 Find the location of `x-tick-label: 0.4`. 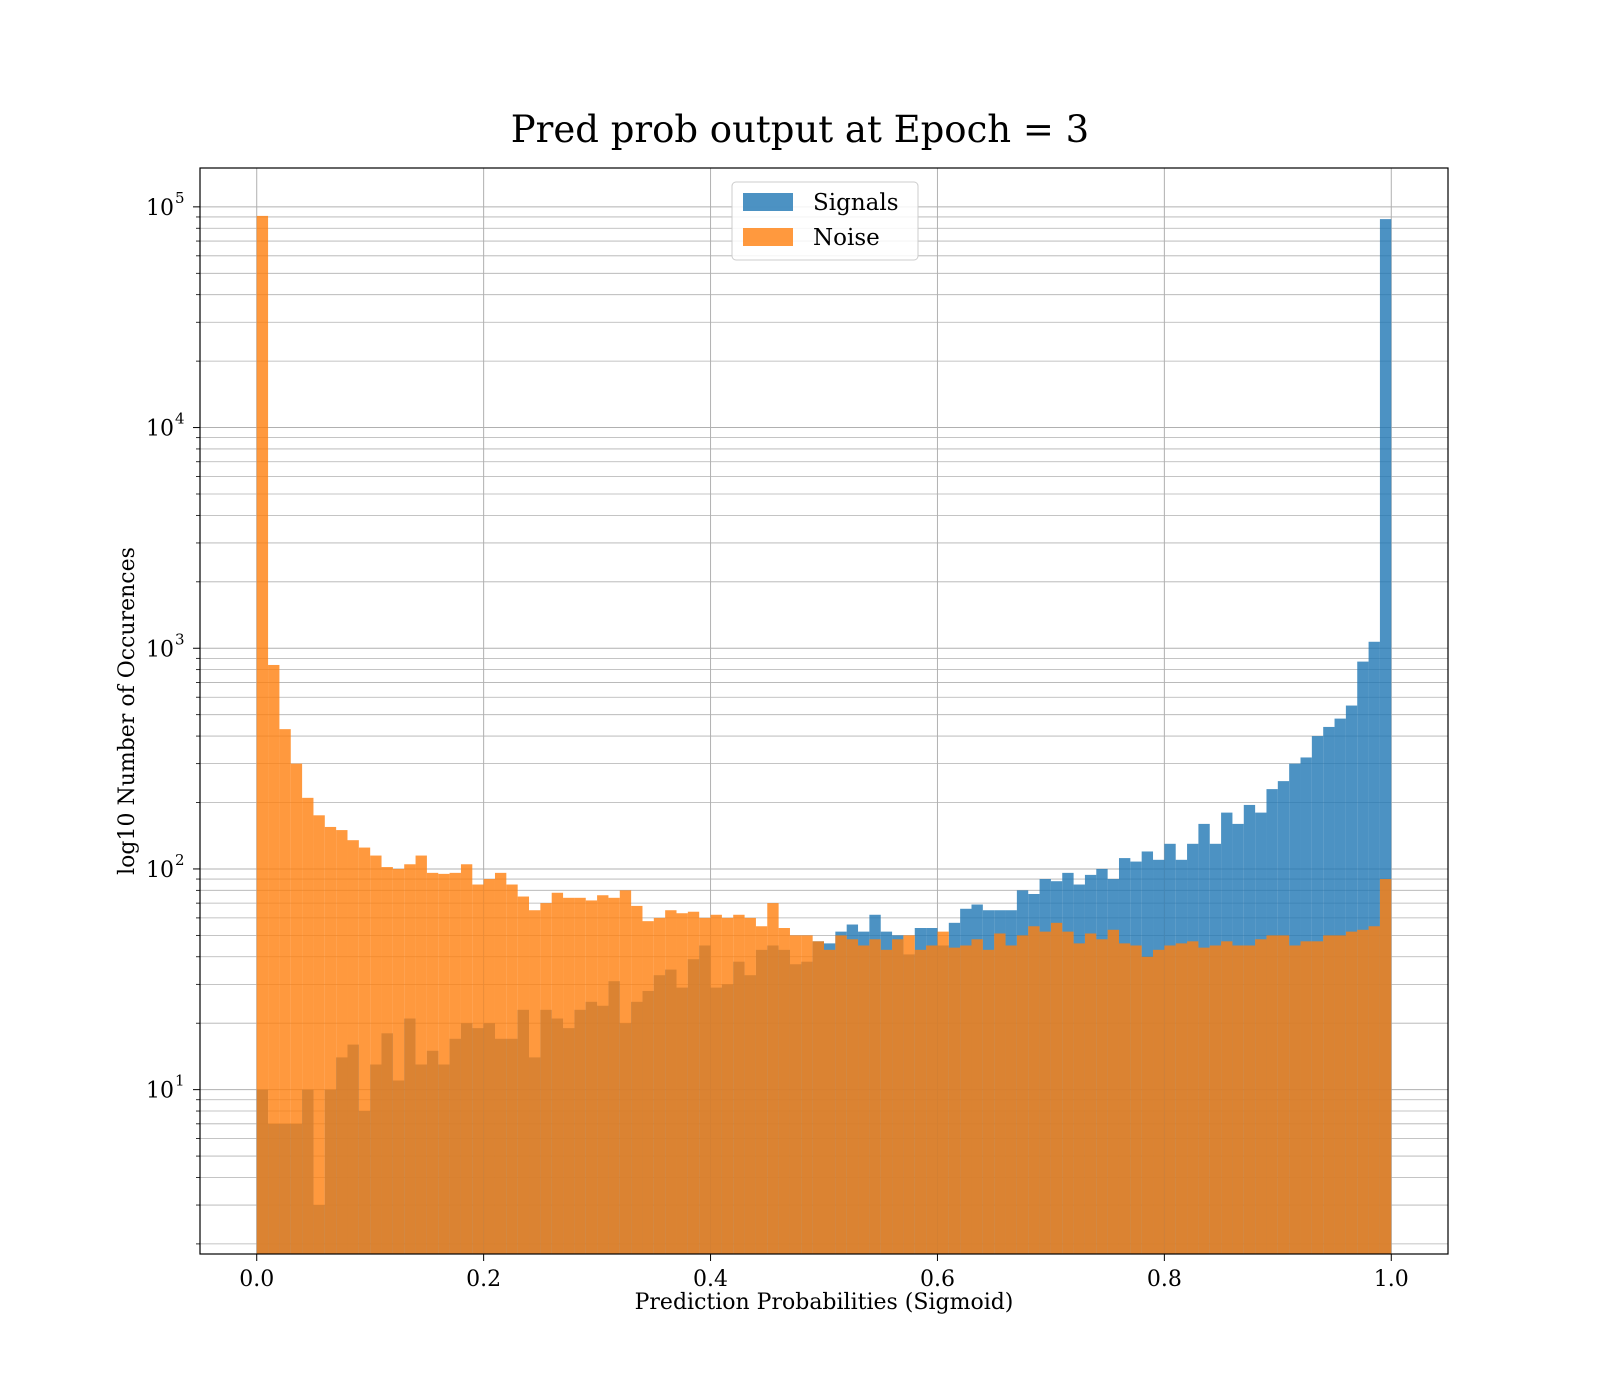

x-tick-label: 0.4 is located at coordinates (710, 1279).